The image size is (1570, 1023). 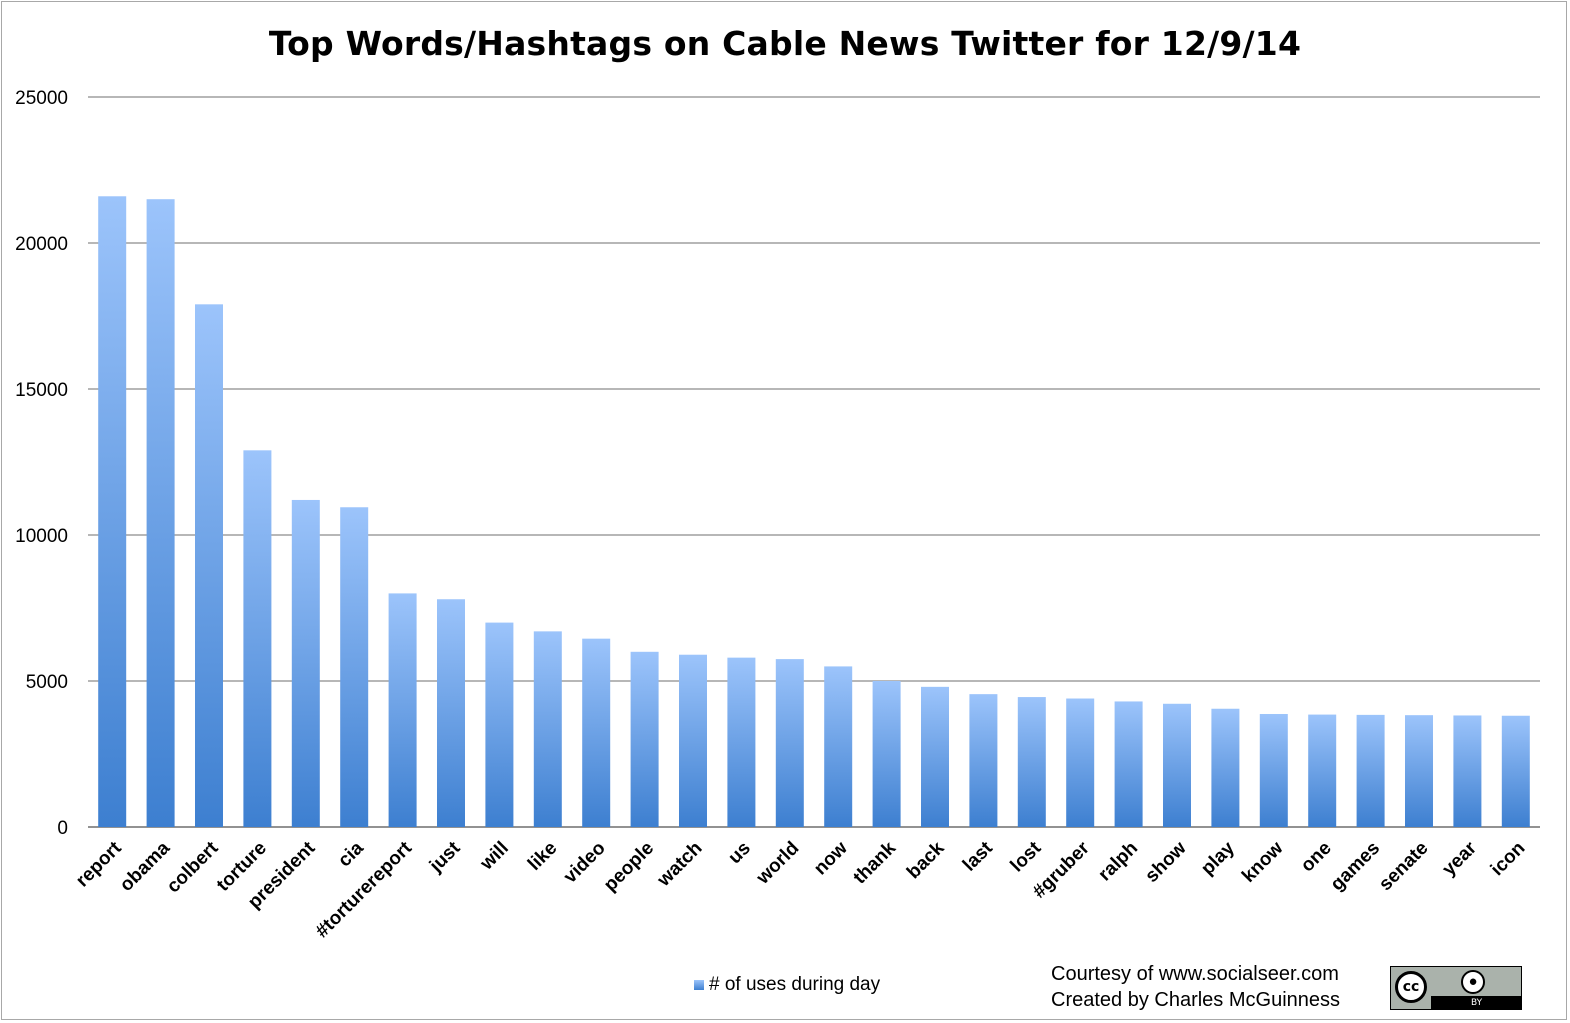 What do you see at coordinates (777, 863) in the screenshot?
I see `x-tick-label: world` at bounding box center [777, 863].